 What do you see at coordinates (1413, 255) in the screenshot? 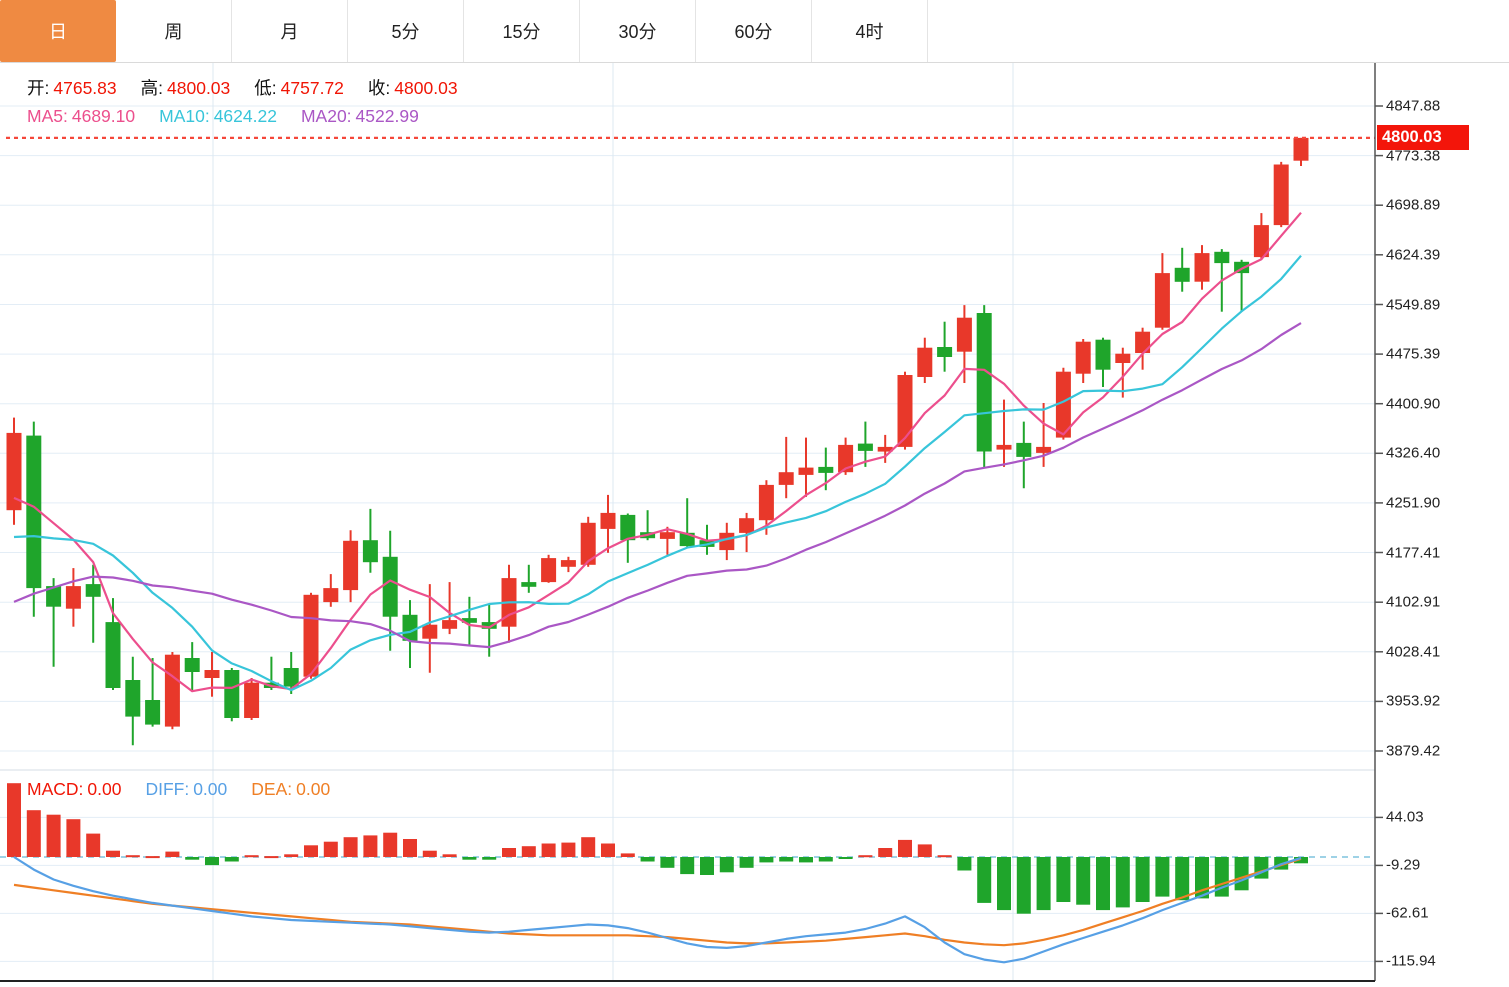
I see `price-axis-label: 4624.39` at bounding box center [1413, 255].